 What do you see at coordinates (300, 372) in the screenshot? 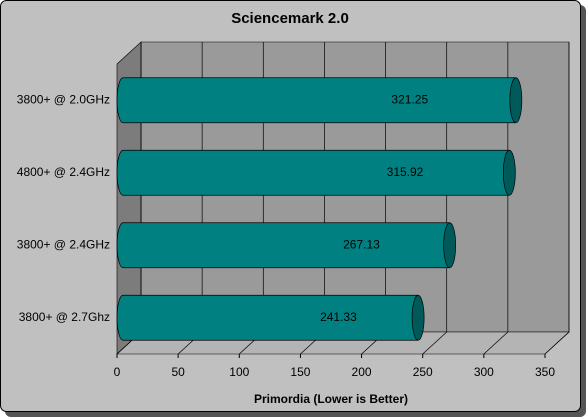
I see `x-tick-label: 150` at bounding box center [300, 372].